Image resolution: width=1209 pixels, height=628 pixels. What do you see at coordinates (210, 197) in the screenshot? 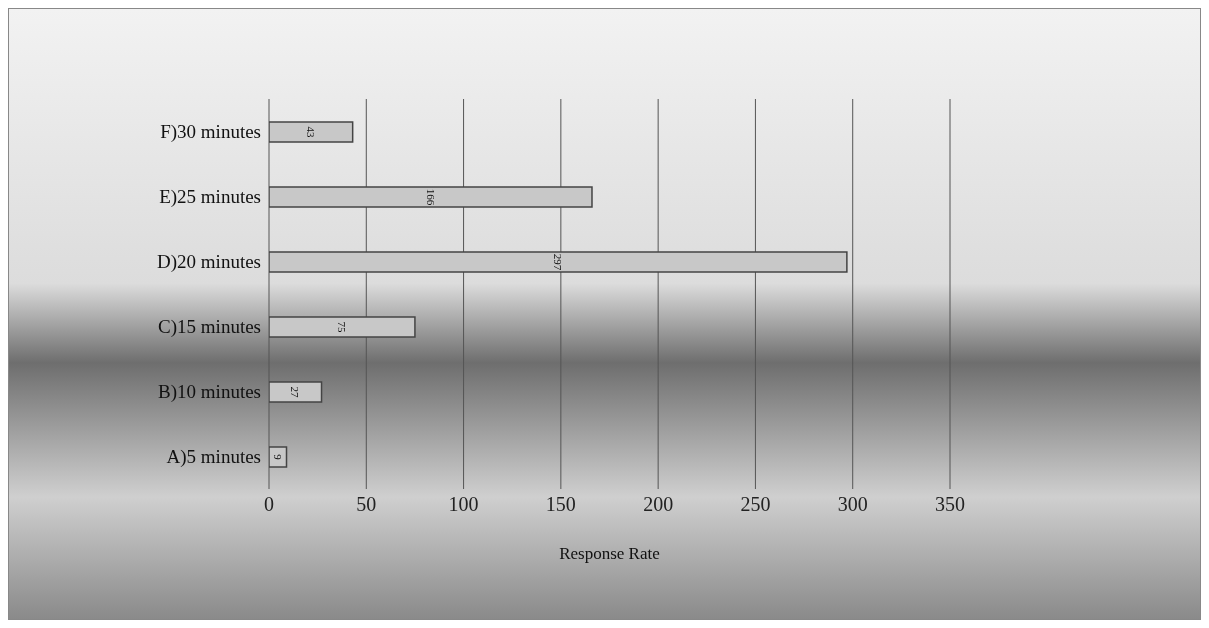
I see `y-tick-label: E)25 minutes` at bounding box center [210, 197].